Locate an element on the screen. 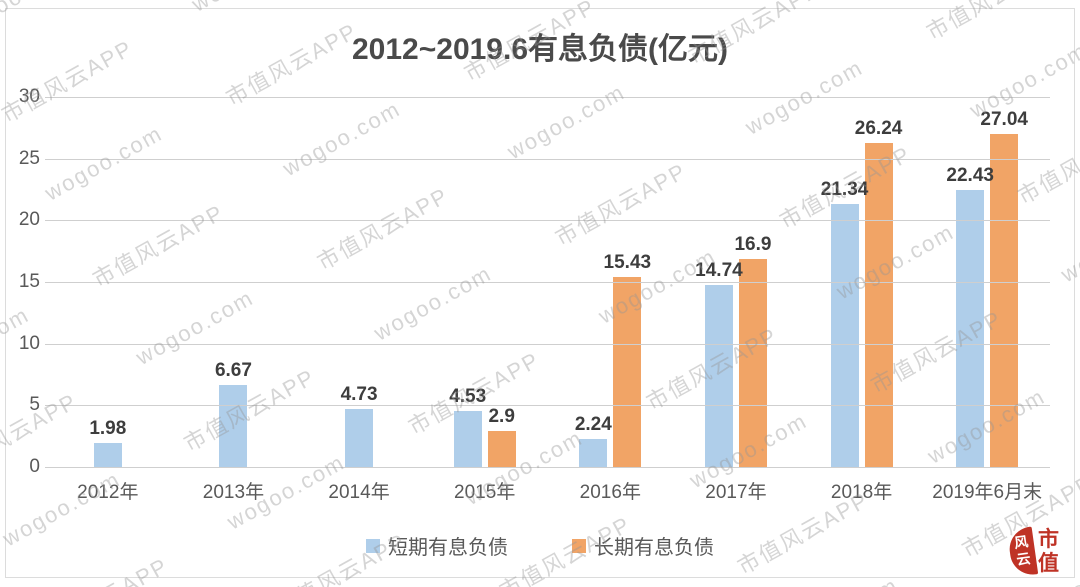  bar-group: 2.24 15.43 is located at coordinates (611, 359).